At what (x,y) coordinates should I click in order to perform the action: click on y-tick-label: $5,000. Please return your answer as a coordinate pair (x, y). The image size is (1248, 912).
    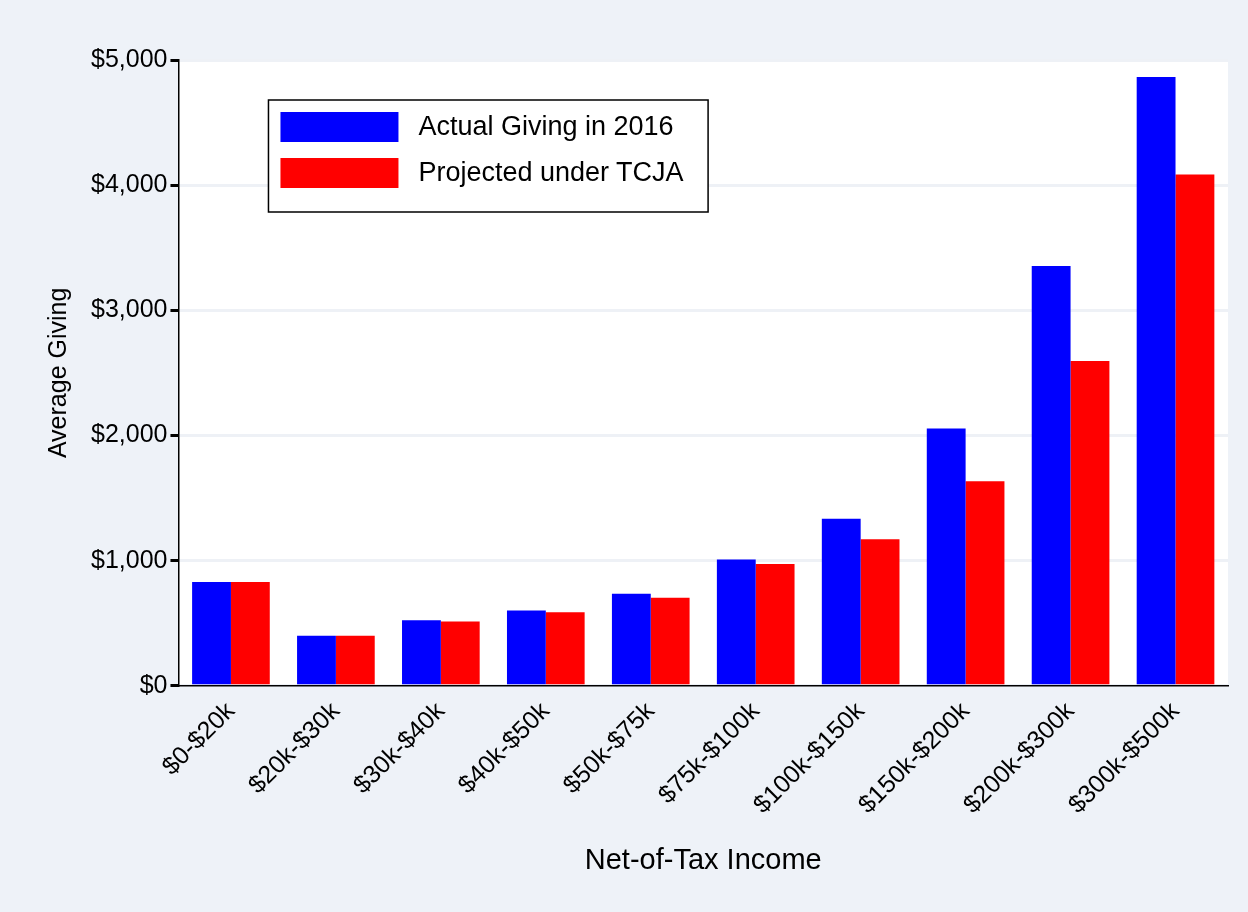
    Looking at the image, I should click on (129, 57).